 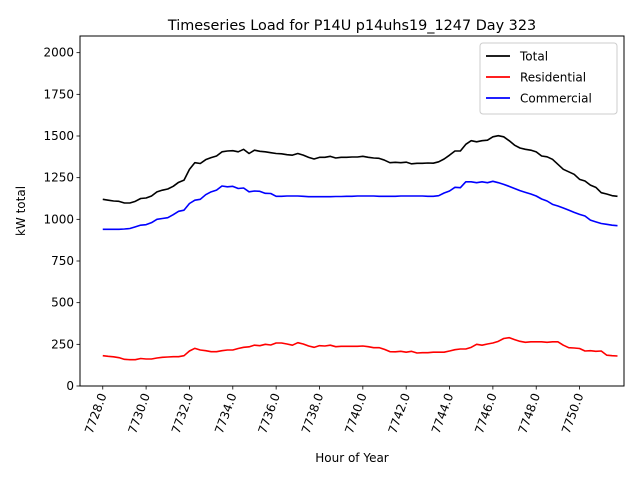 I want to click on y-tick-label: 1250, so click(x=58, y=178).